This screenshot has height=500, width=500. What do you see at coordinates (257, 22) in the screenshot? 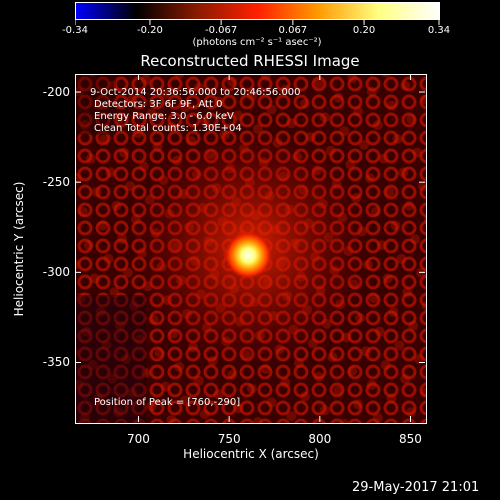
I see `colorbar-ticks` at bounding box center [257, 22].